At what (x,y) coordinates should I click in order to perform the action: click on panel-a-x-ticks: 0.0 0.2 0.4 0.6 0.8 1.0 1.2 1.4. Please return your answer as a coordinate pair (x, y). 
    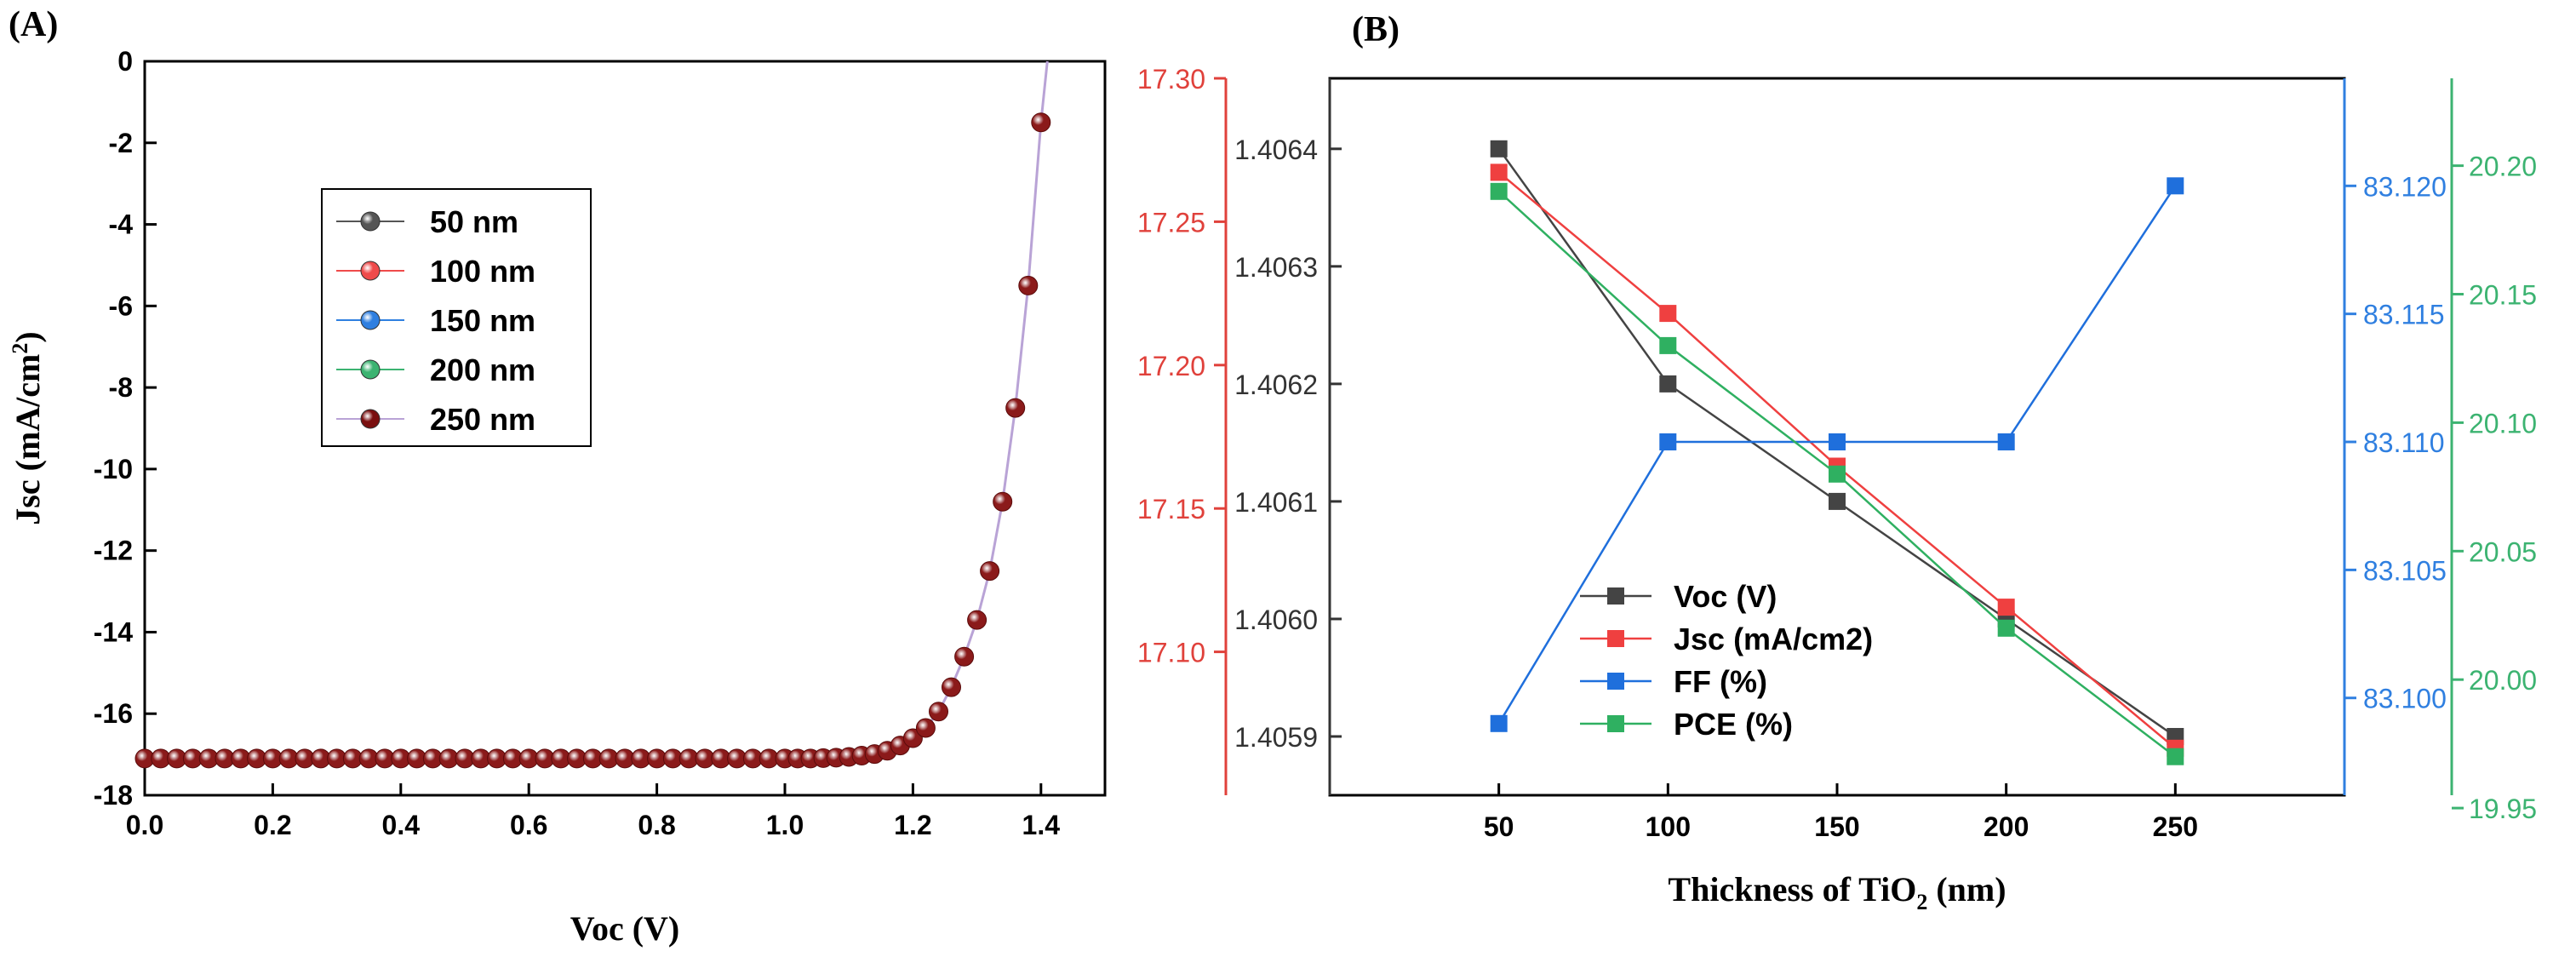
    Looking at the image, I should click on (593, 811).